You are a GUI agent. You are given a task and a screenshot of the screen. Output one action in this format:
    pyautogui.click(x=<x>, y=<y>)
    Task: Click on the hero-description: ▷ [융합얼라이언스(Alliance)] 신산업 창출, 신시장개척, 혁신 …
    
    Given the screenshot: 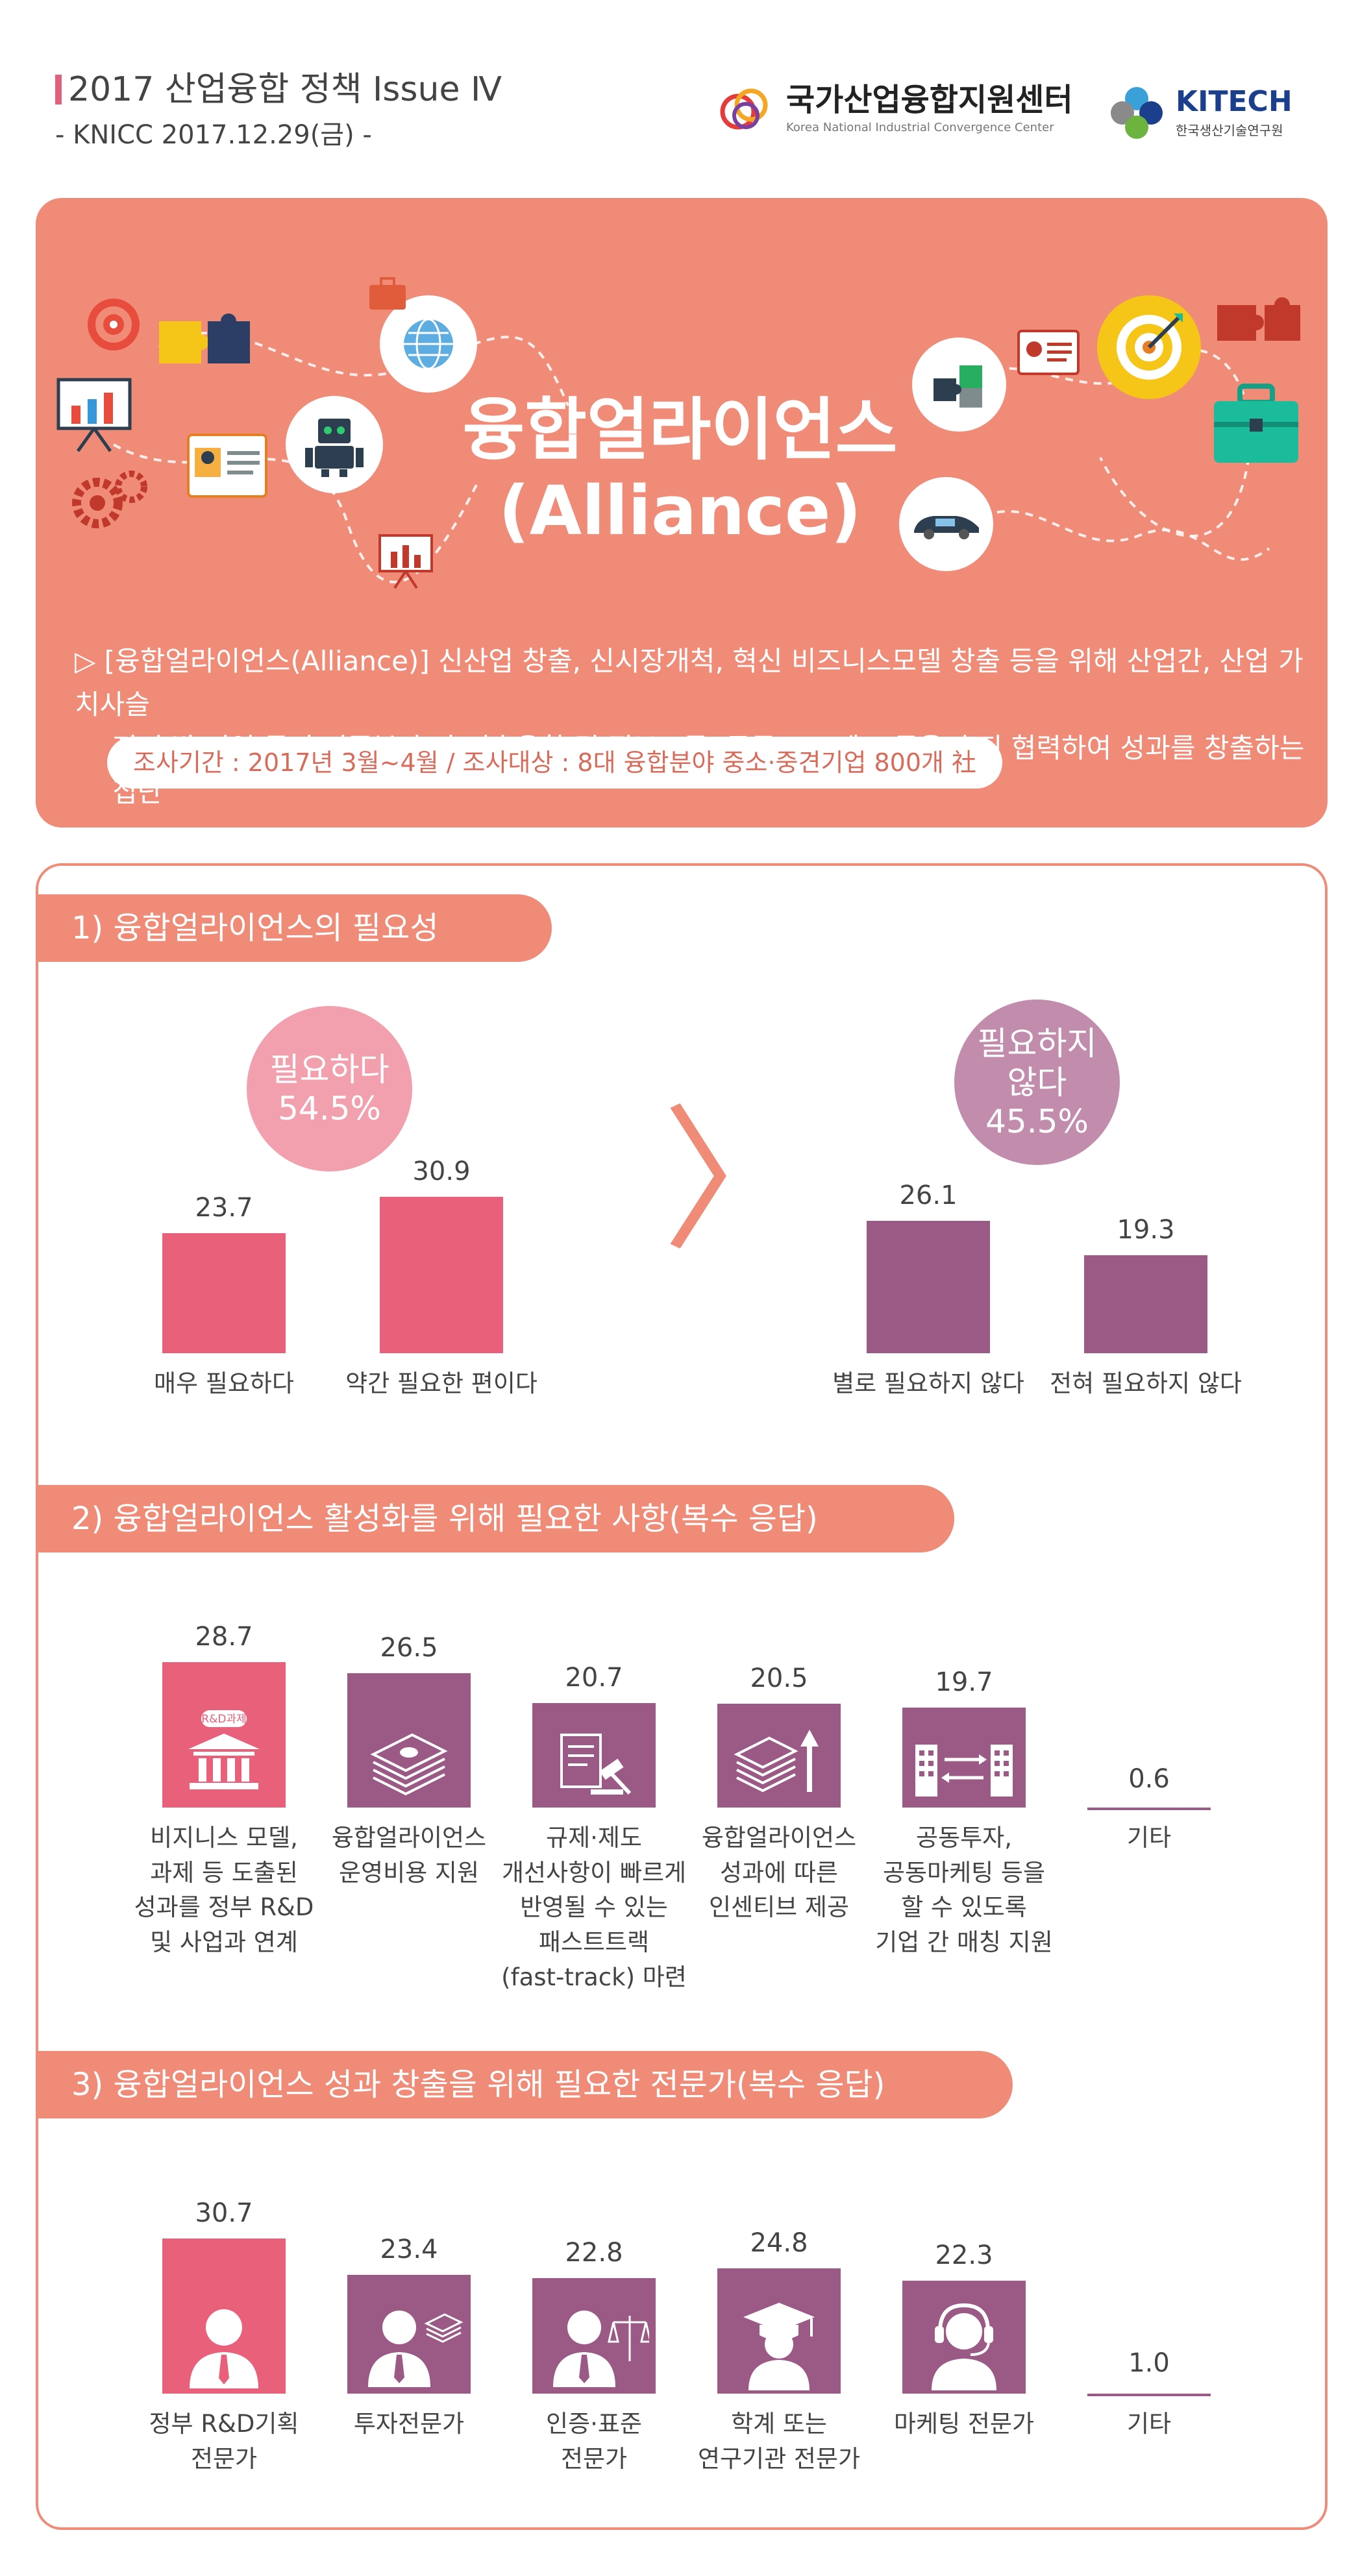 What is the action you would take?
    pyautogui.click(x=690, y=726)
    